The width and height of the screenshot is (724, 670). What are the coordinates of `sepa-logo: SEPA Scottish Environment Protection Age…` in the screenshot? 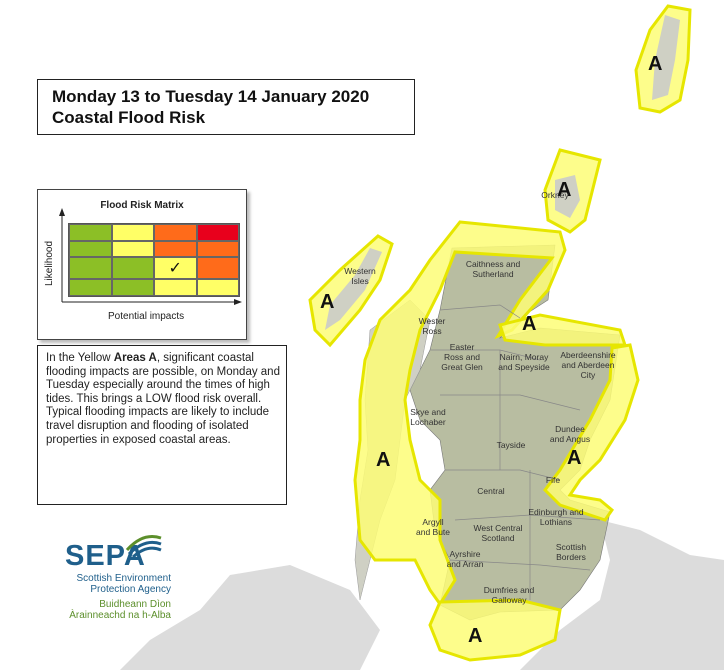 It's located at (118, 575).